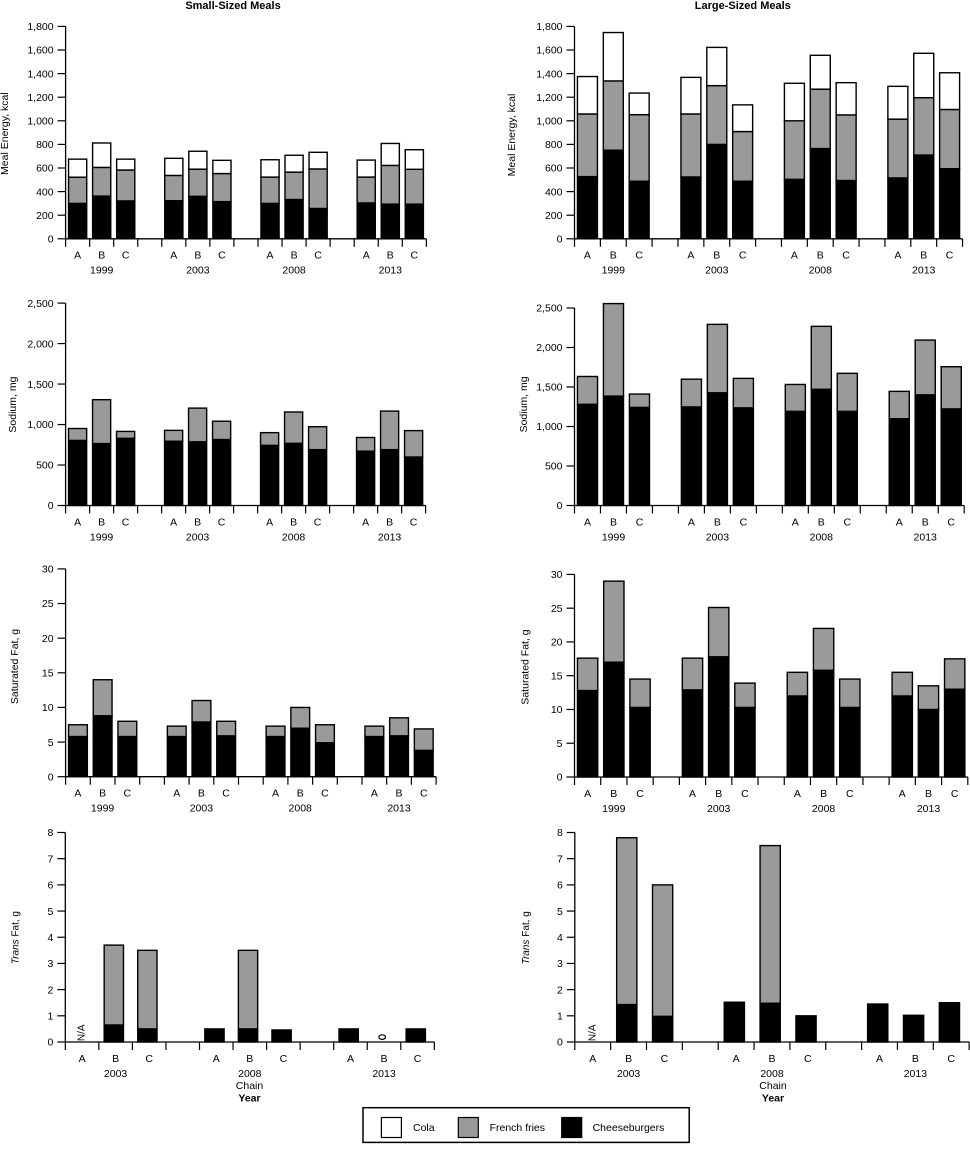  What do you see at coordinates (526, 937) in the screenshot?
I see `svg-text: Trans Fat, g` at bounding box center [526, 937].